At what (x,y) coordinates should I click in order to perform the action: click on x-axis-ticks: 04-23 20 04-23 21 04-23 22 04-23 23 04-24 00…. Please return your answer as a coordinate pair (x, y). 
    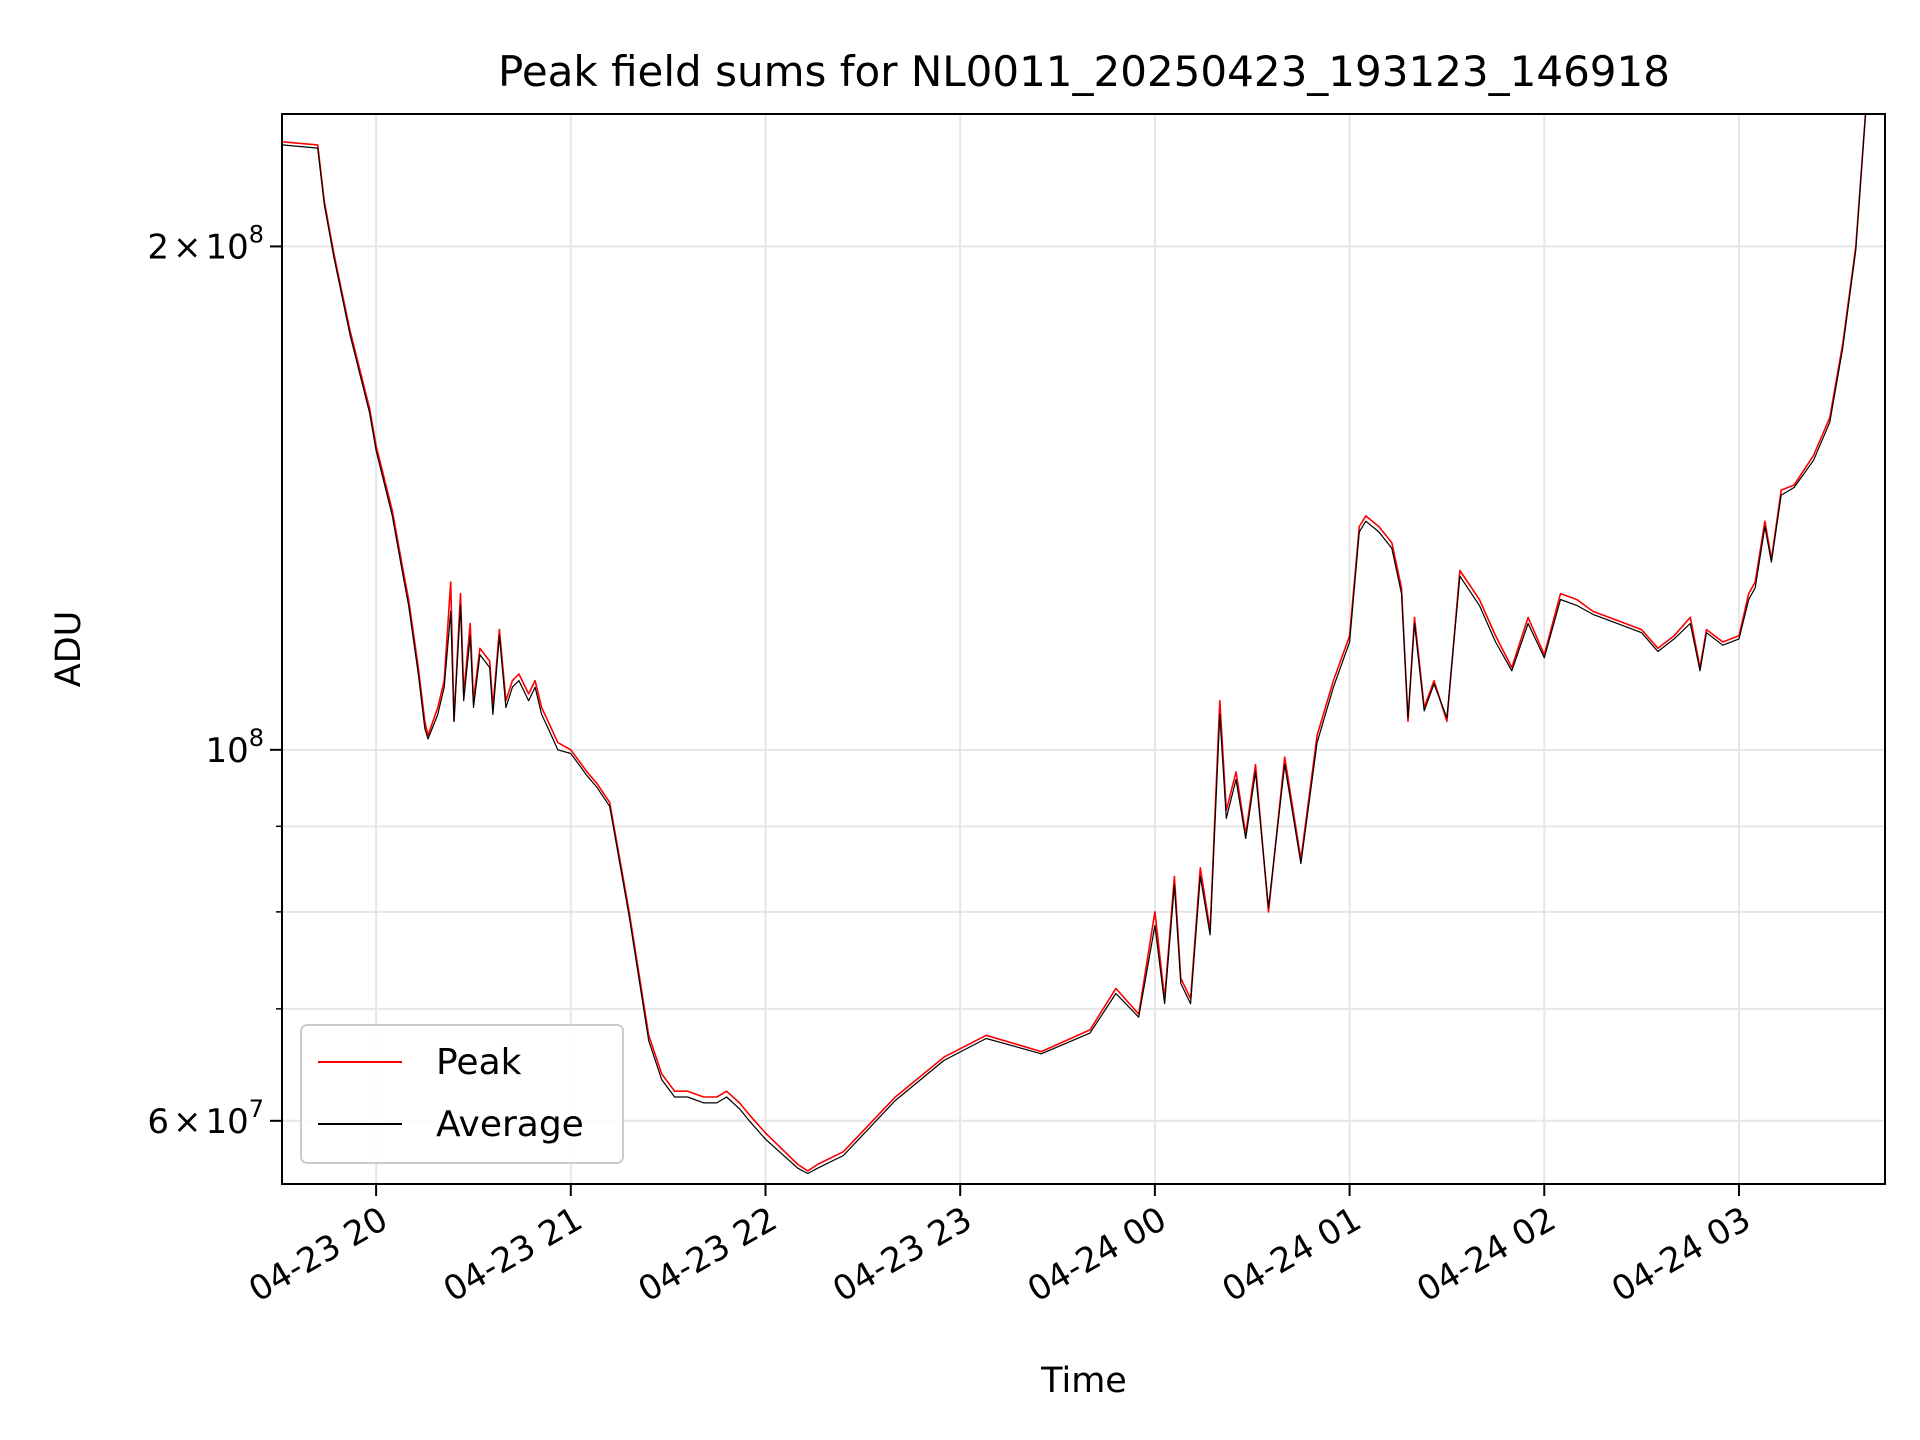
    Looking at the image, I should click on (999, 1247).